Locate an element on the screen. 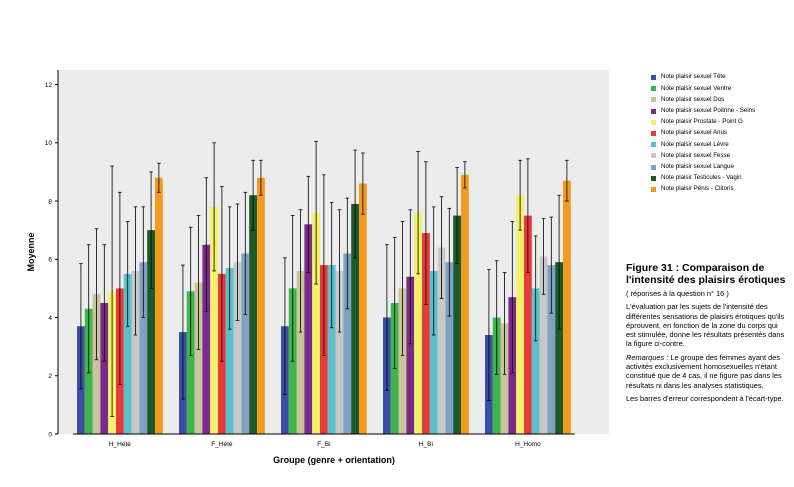 This screenshot has width=794, height=487. x-axis-title: Groupe (genre + orientation) is located at coordinates (334, 460).